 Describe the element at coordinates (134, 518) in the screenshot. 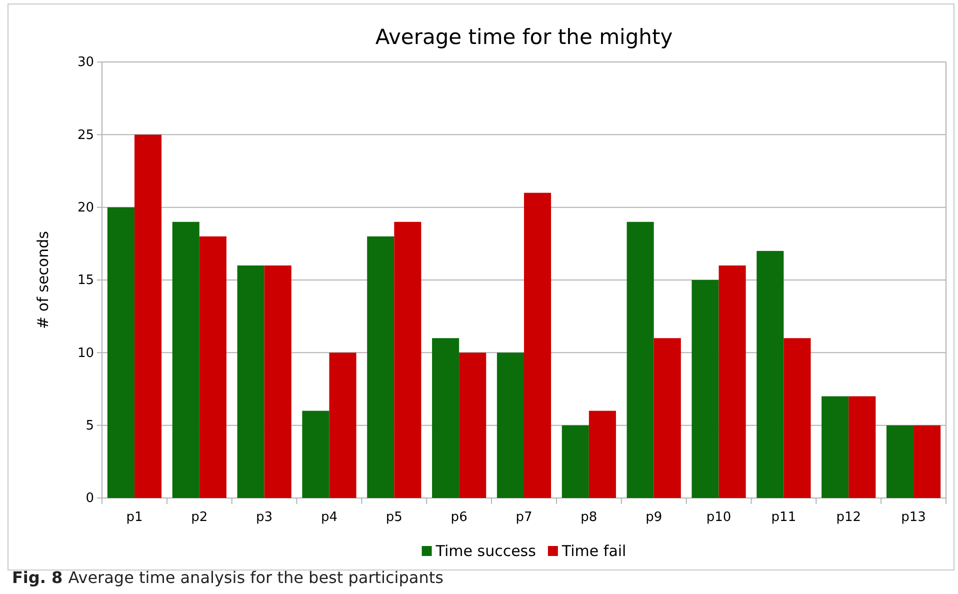

I see `x-tick-label: p1` at that location.